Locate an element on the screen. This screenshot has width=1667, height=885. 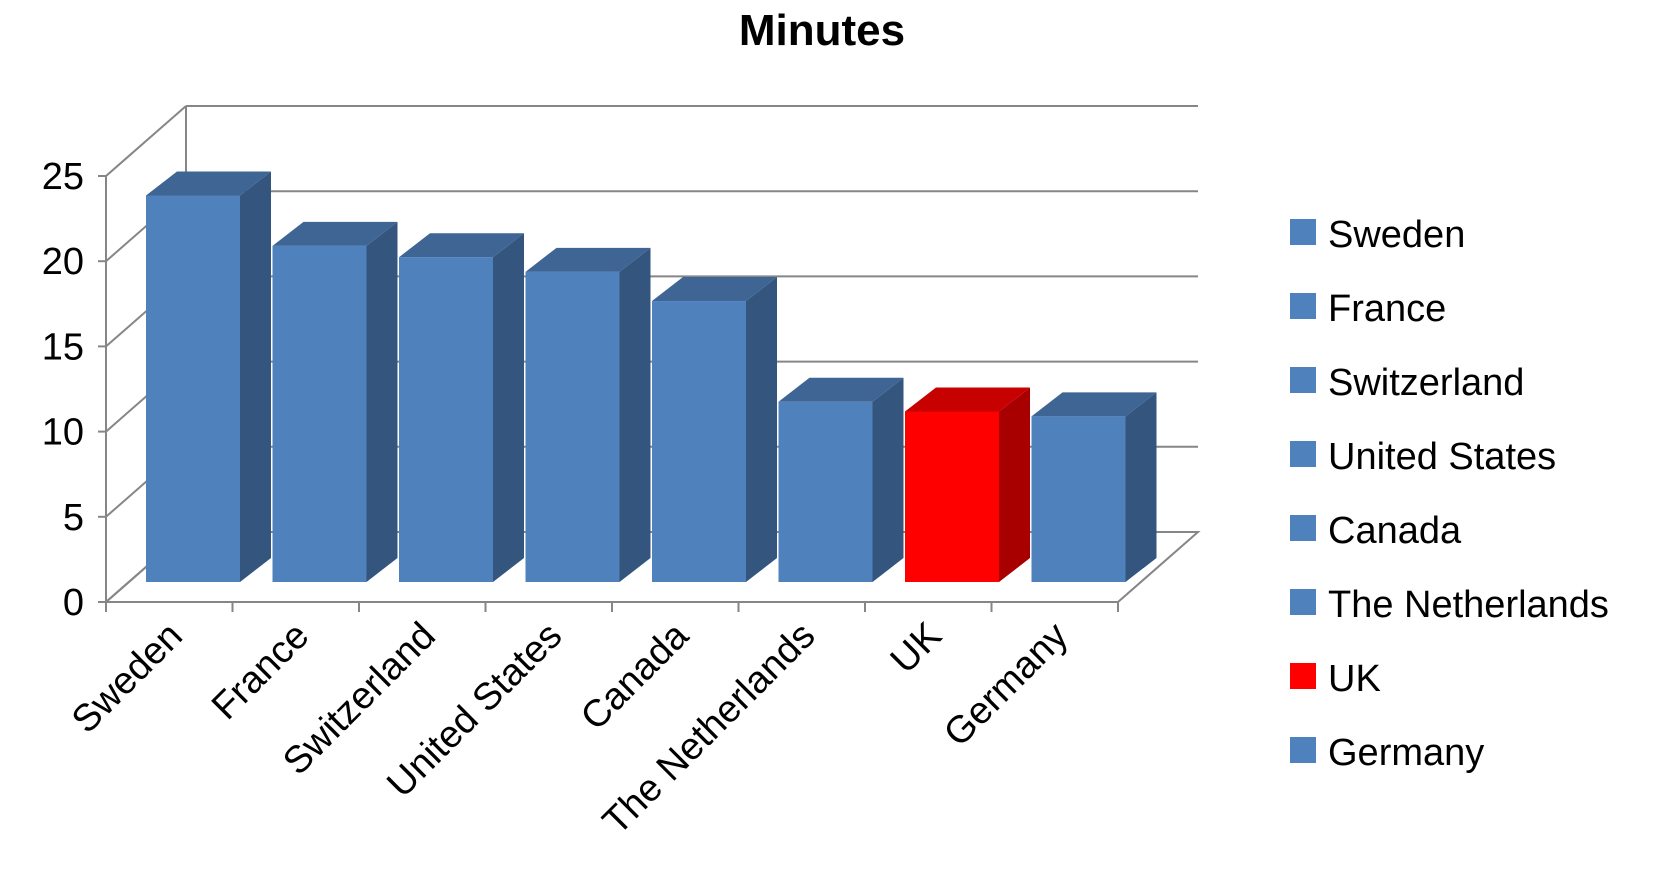
legend-label: UK is located at coordinates (1354, 679).